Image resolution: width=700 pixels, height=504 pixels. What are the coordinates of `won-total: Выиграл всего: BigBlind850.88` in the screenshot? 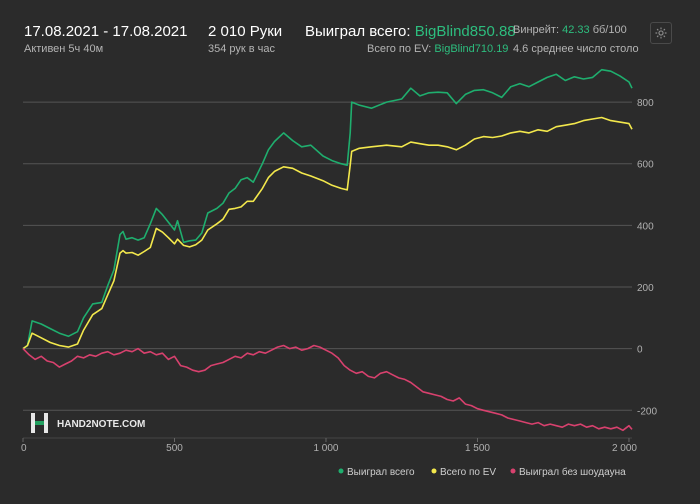 It's located at (410, 31).